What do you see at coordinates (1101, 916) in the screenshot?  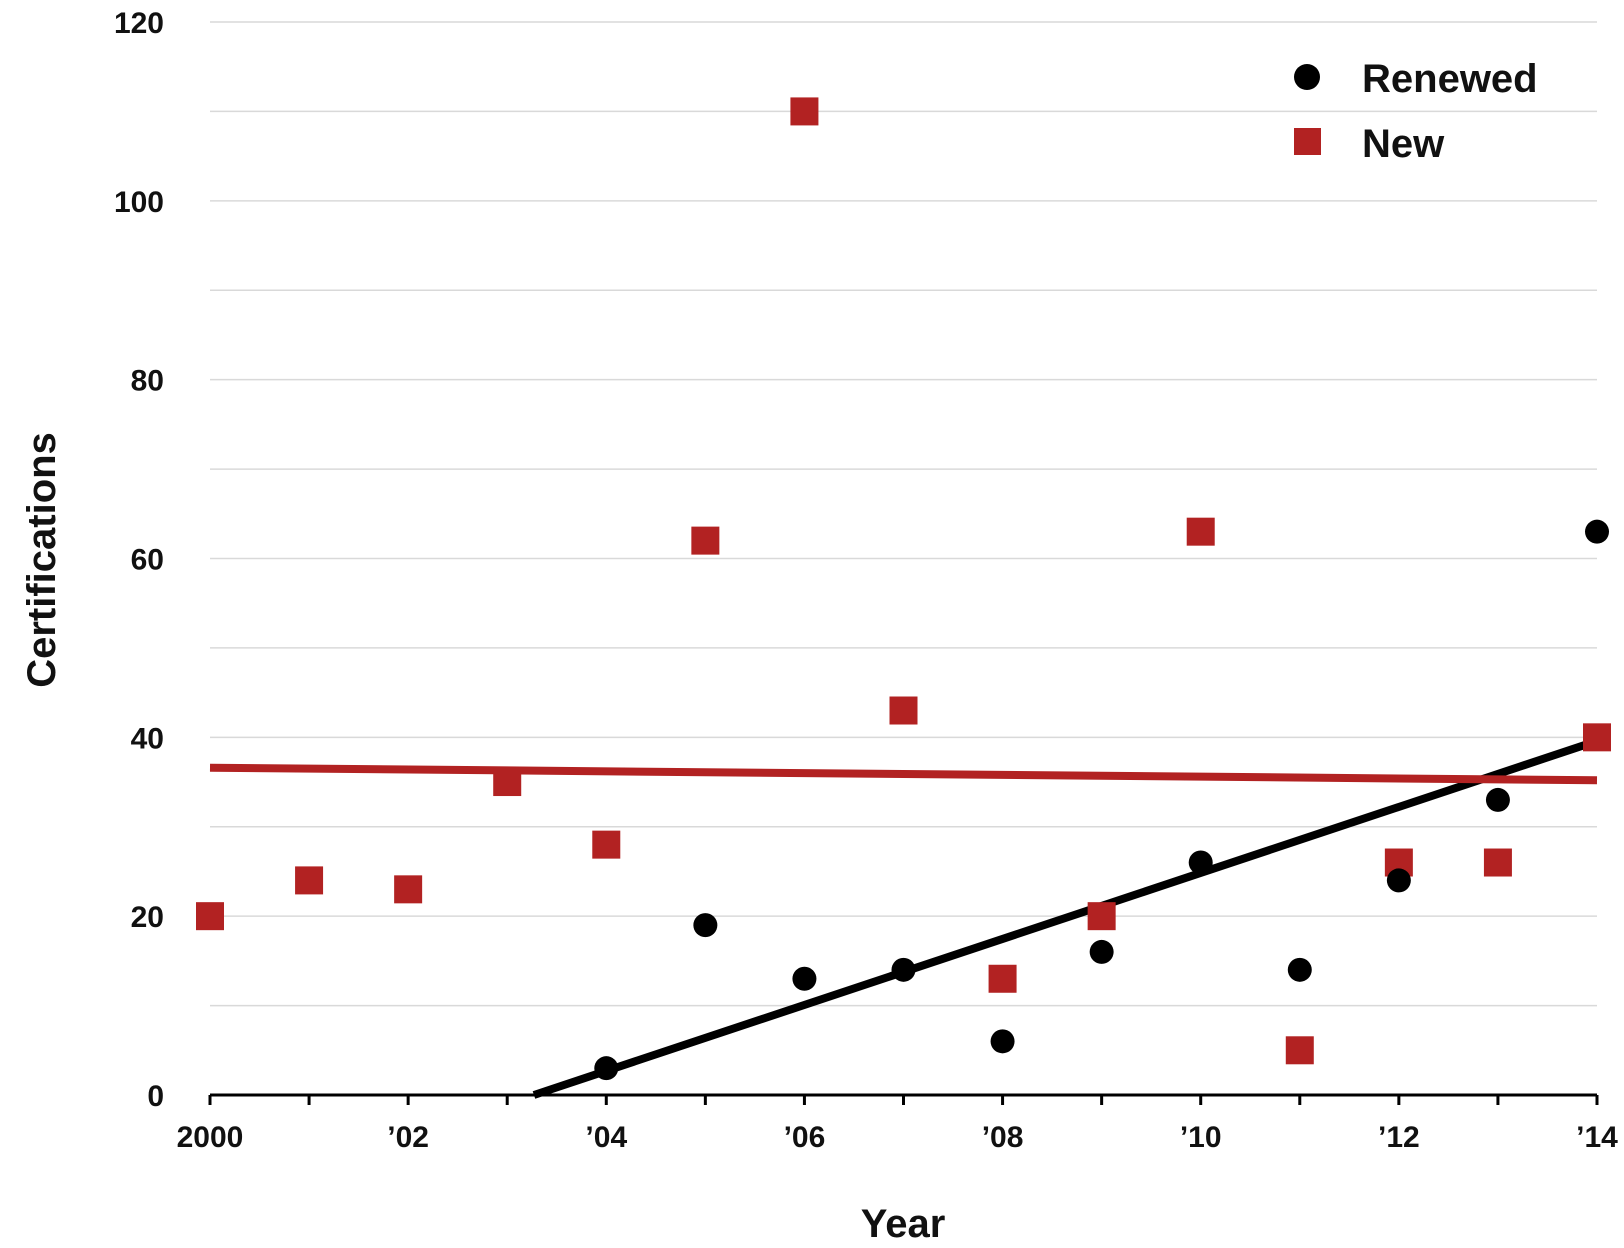 I see `point-new-2009` at bounding box center [1101, 916].